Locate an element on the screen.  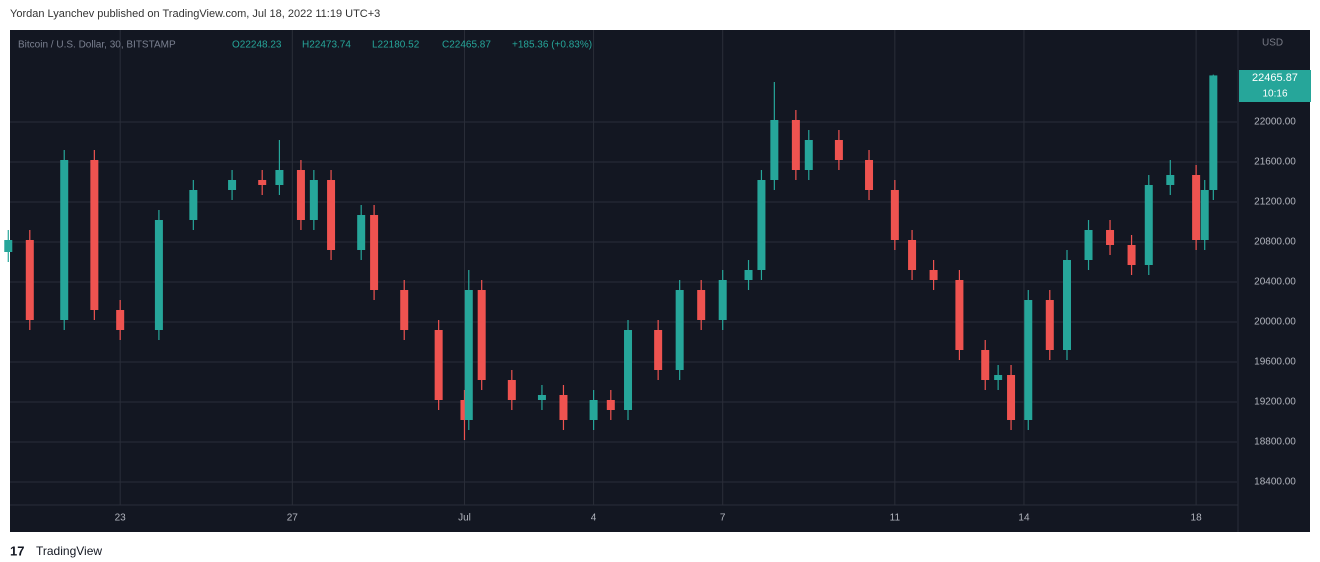
y-tick-label: 20800.00 is located at coordinates (1275, 242).